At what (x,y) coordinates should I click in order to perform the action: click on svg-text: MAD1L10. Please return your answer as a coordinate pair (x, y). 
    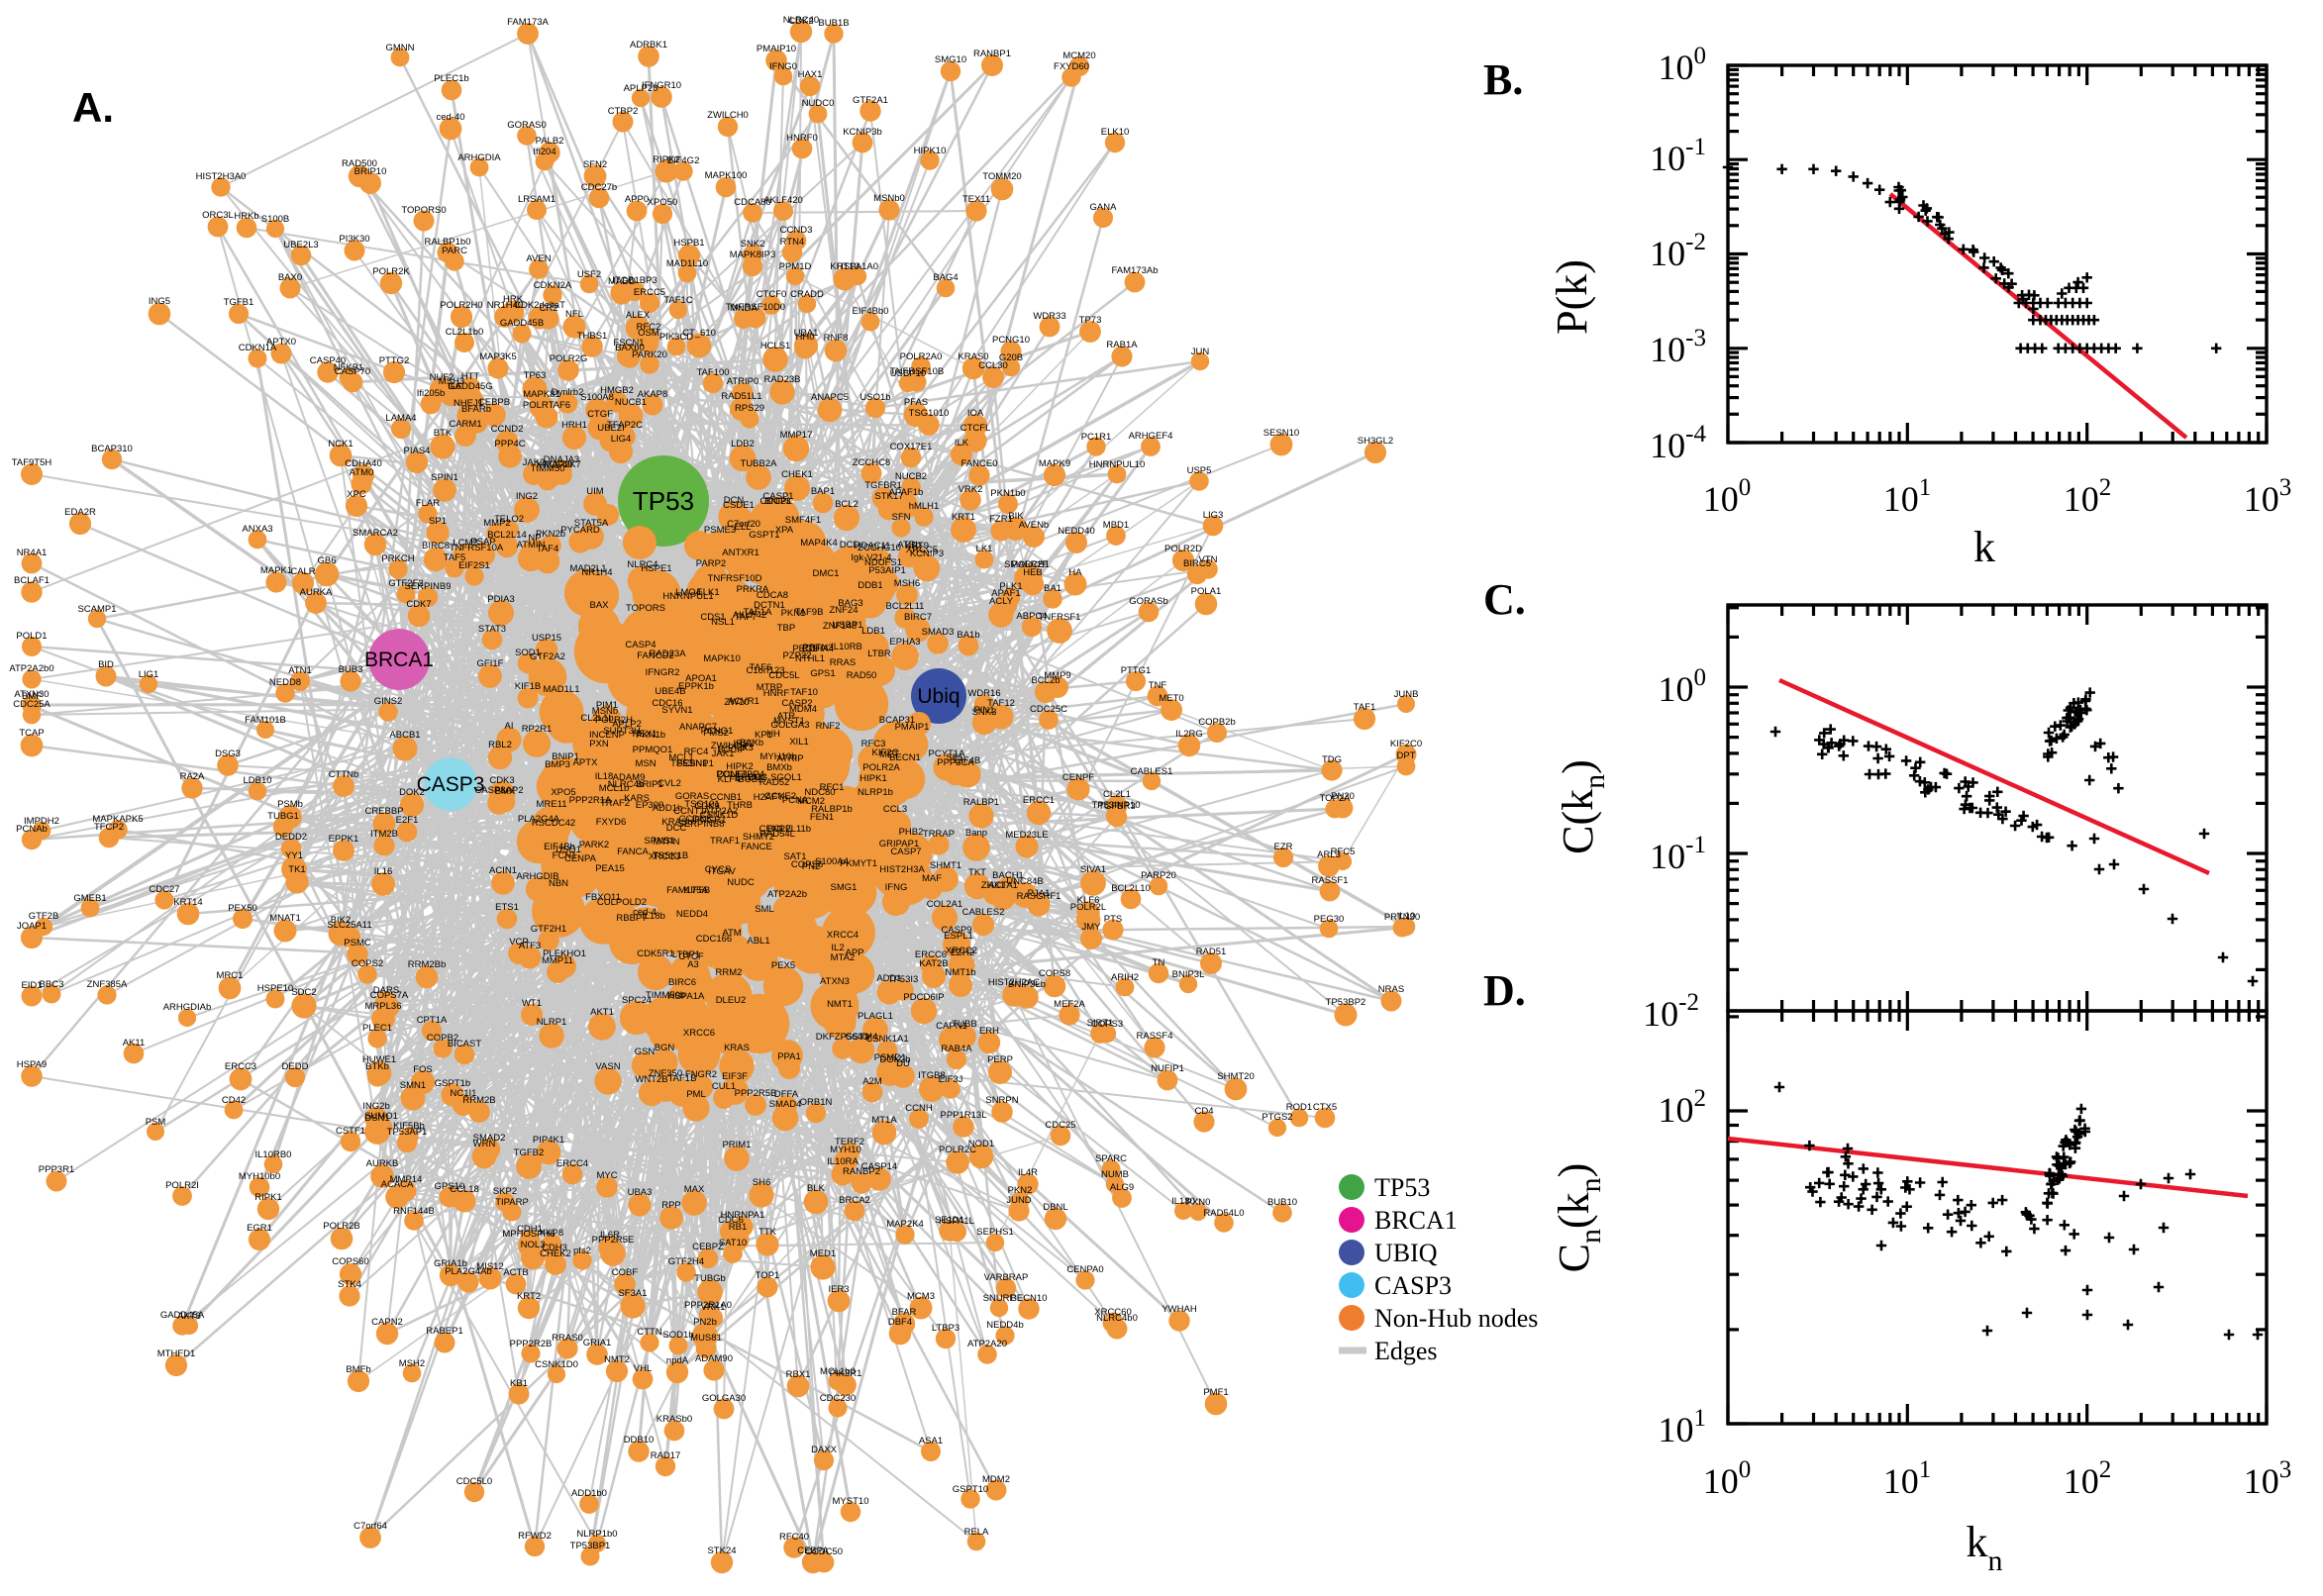
    Looking at the image, I should click on (687, 263).